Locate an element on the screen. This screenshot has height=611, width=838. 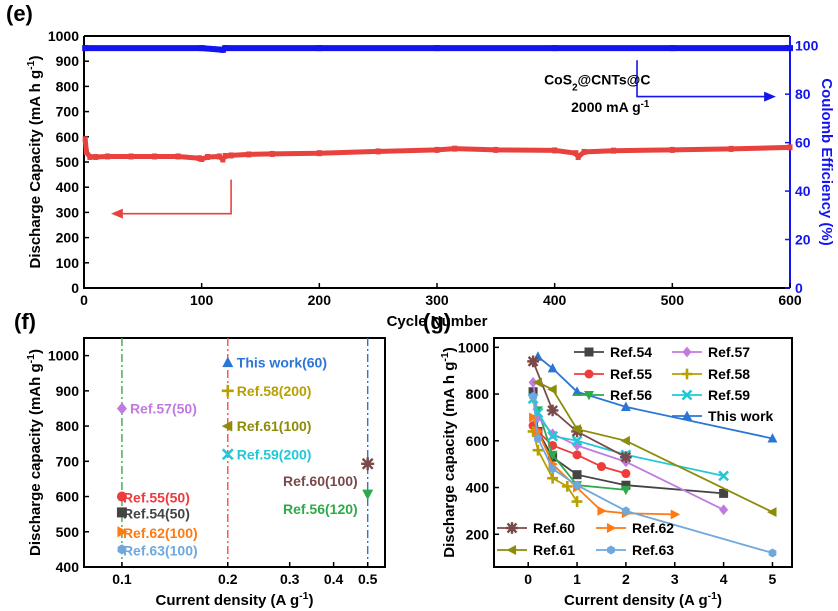
x-tick-label: 2 is located at coordinates (626, 579).